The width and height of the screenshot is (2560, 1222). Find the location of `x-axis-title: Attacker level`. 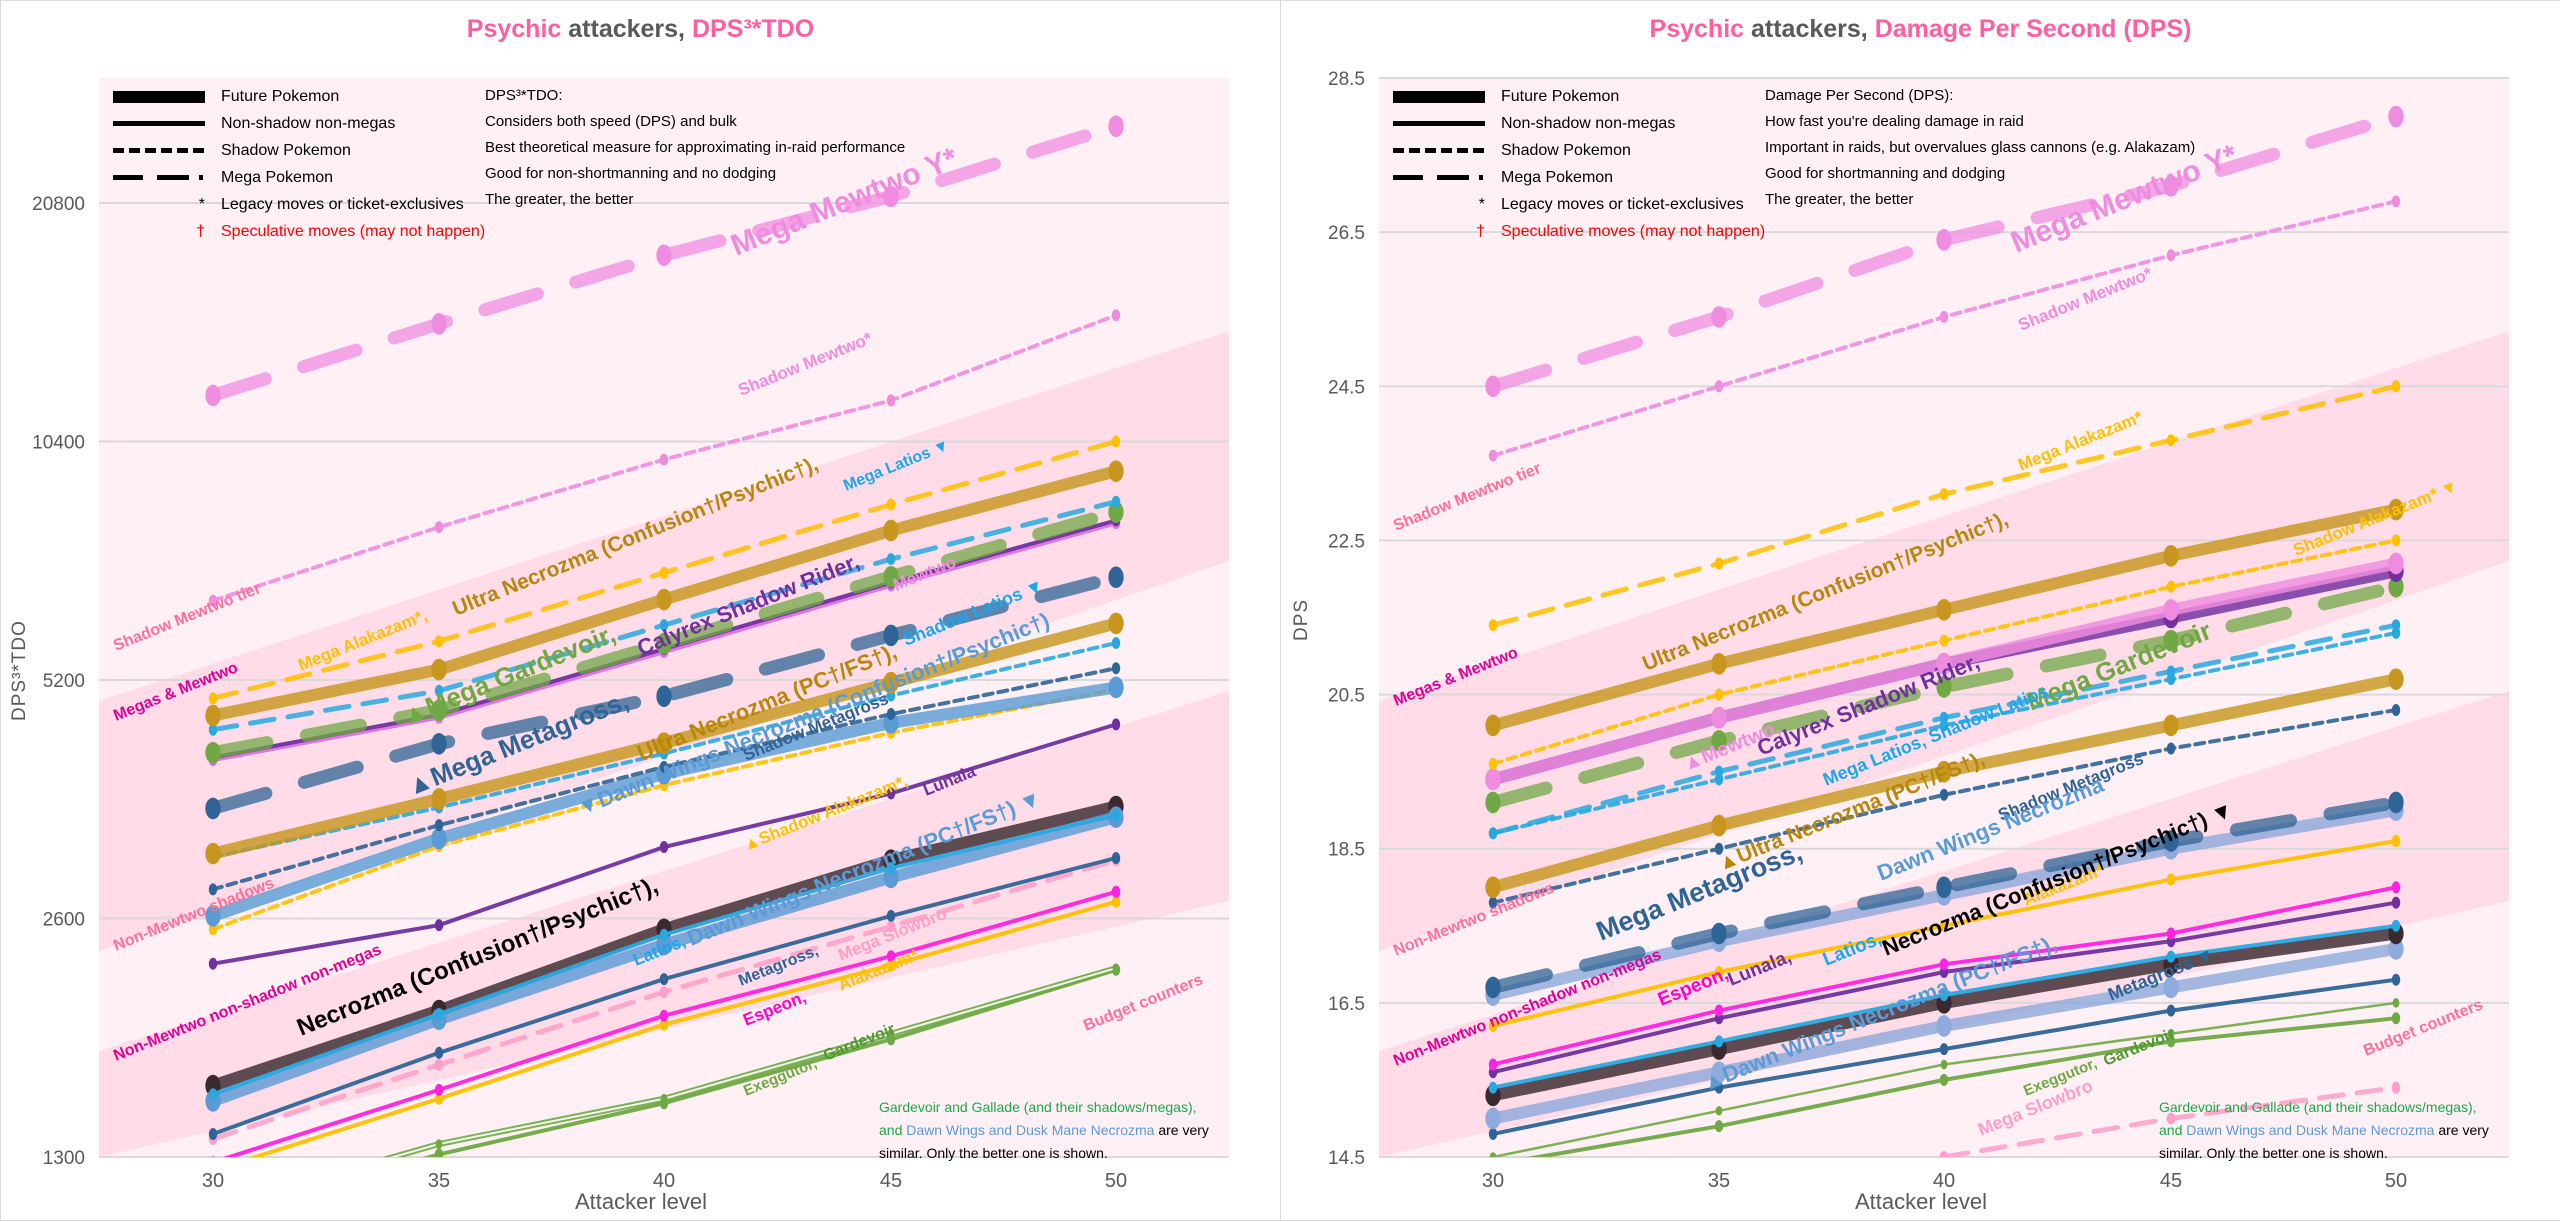

x-axis-title: Attacker level is located at coordinates (641, 1201).